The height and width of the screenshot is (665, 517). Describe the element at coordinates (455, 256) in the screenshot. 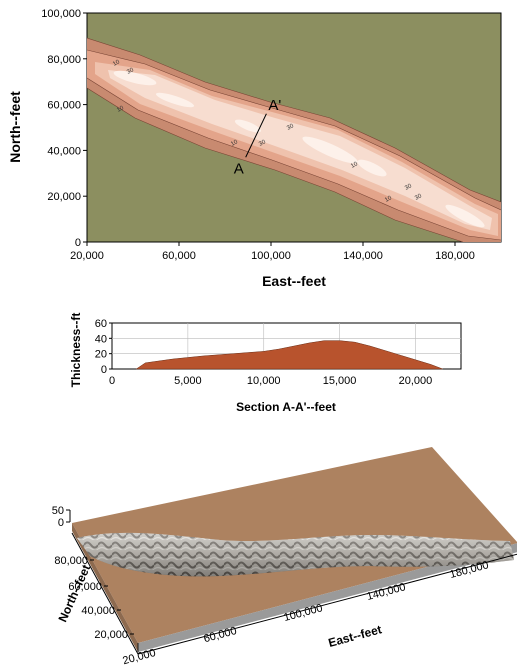

I see `map-x-tick-label: 180,000` at that location.